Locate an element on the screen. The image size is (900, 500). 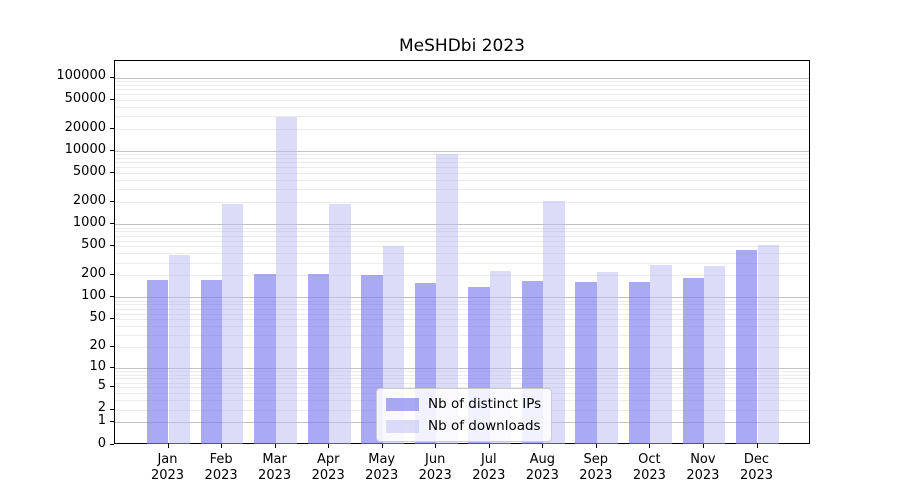
y-tick-label: 2000 is located at coordinates (89, 201).